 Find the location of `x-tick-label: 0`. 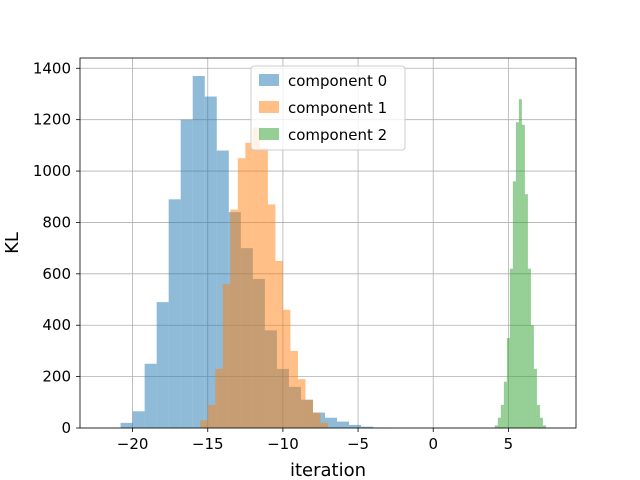

x-tick-label: 0 is located at coordinates (433, 444).